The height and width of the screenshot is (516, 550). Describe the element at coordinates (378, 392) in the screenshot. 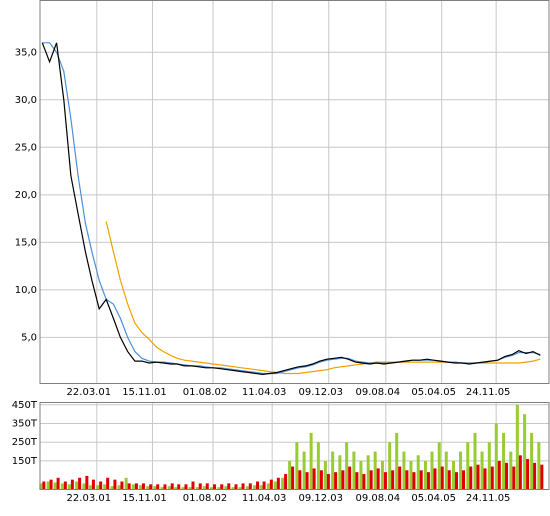

I see `x-tick-label: 09.08.04` at that location.